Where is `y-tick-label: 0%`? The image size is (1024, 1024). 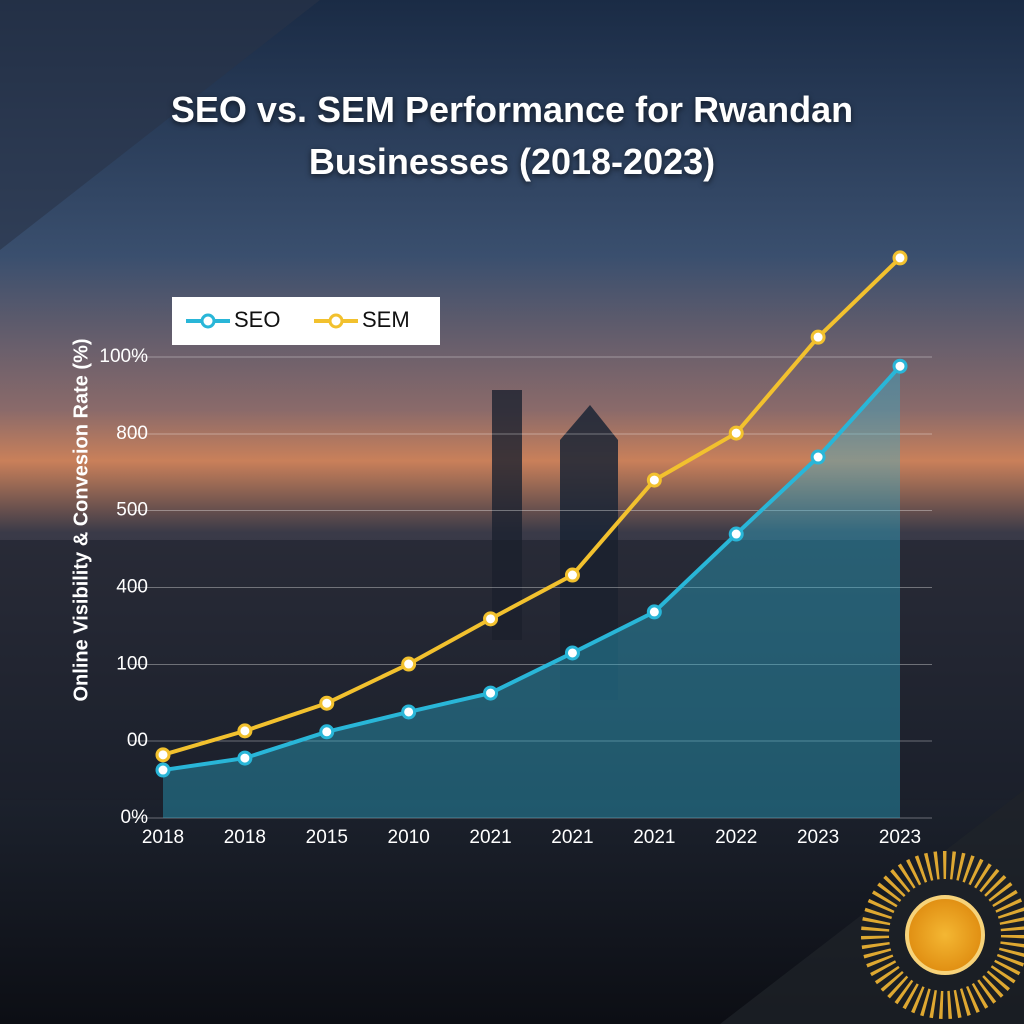 y-tick-label: 0% is located at coordinates (135, 817).